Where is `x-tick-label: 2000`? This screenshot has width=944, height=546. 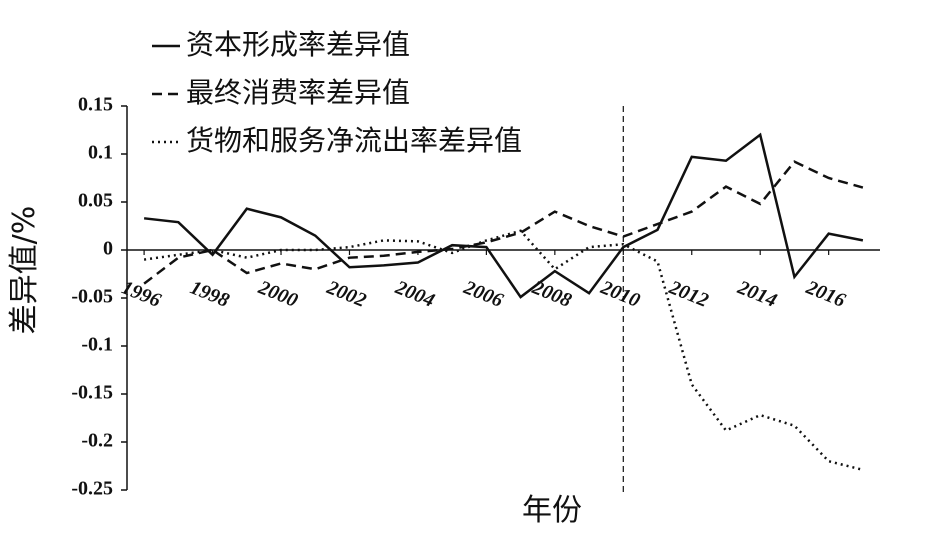
x-tick-label: 2000 is located at coordinates (278, 294).